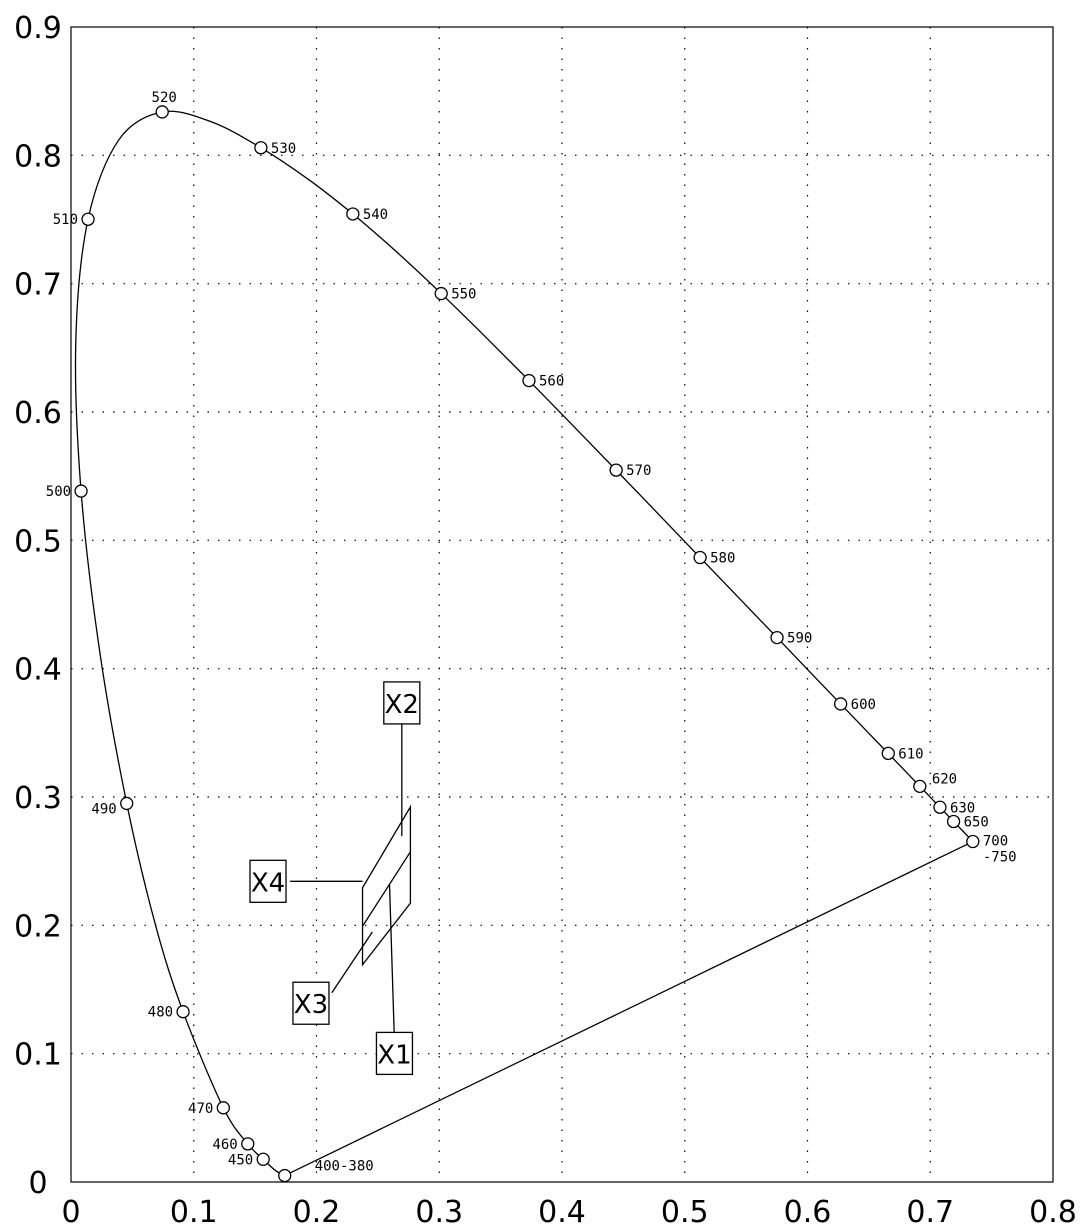 The width and height of the screenshot is (1083, 1227). What do you see at coordinates (344, 1167) in the screenshot?
I see `wavelength-label: 400-380` at bounding box center [344, 1167].